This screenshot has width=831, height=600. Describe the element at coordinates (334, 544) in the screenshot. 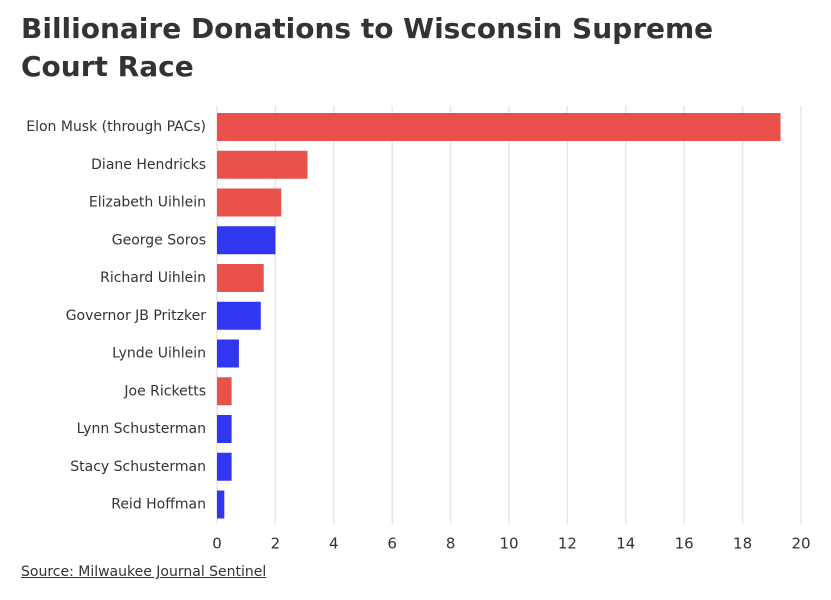

I see `x-tick-label: 4` at that location.